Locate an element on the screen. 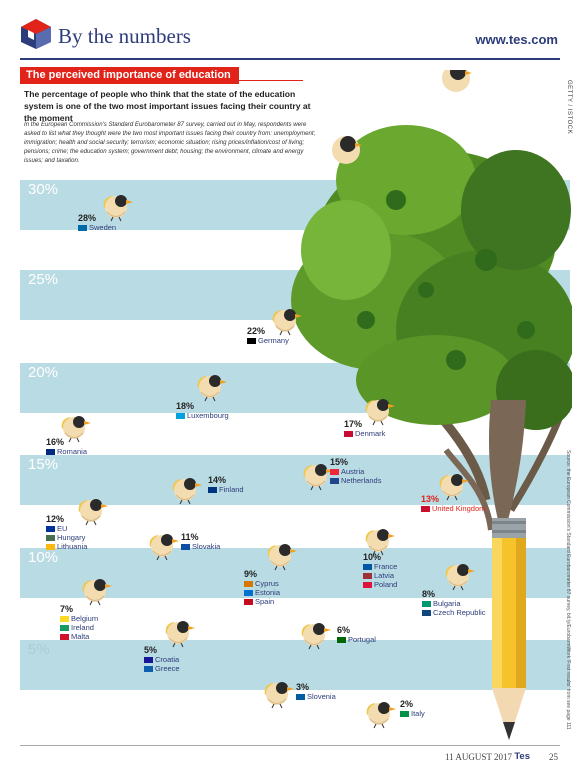 This screenshot has width=580, height=772. percentage-value: 22% is located at coordinates (256, 331).